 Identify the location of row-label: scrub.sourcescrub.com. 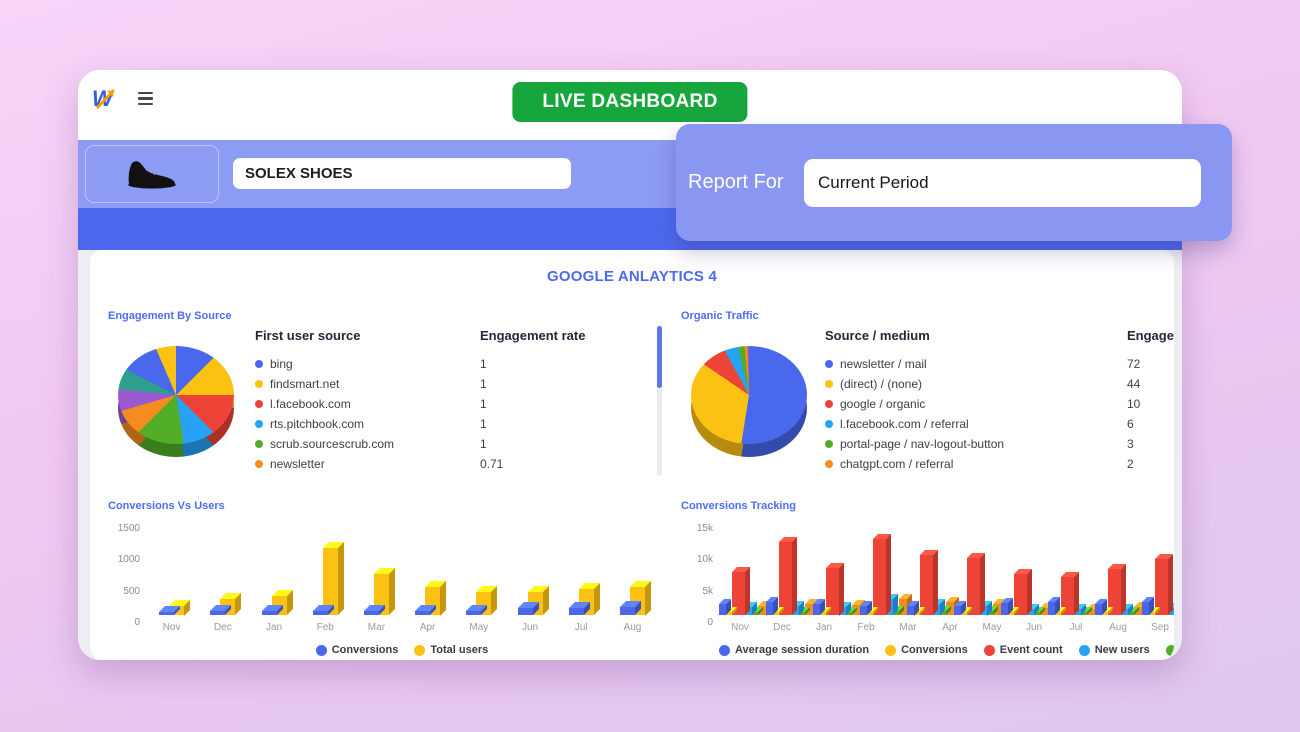
(332, 444).